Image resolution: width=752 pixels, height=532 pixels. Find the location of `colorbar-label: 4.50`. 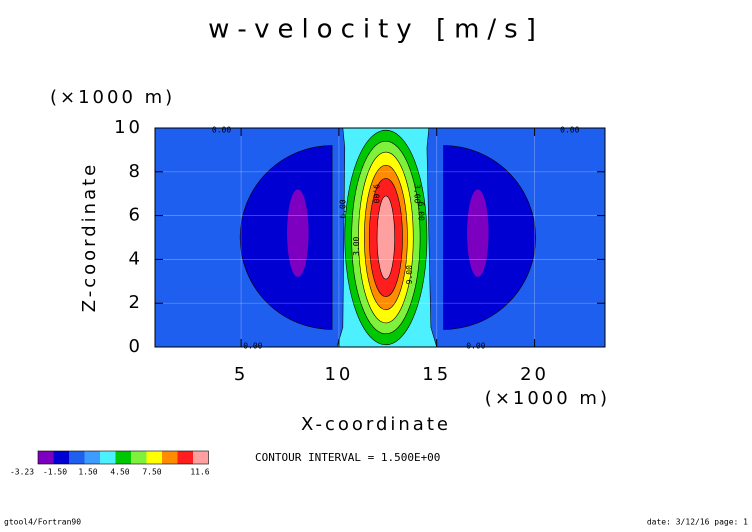

colorbar-label: 4.50 is located at coordinates (119, 472).